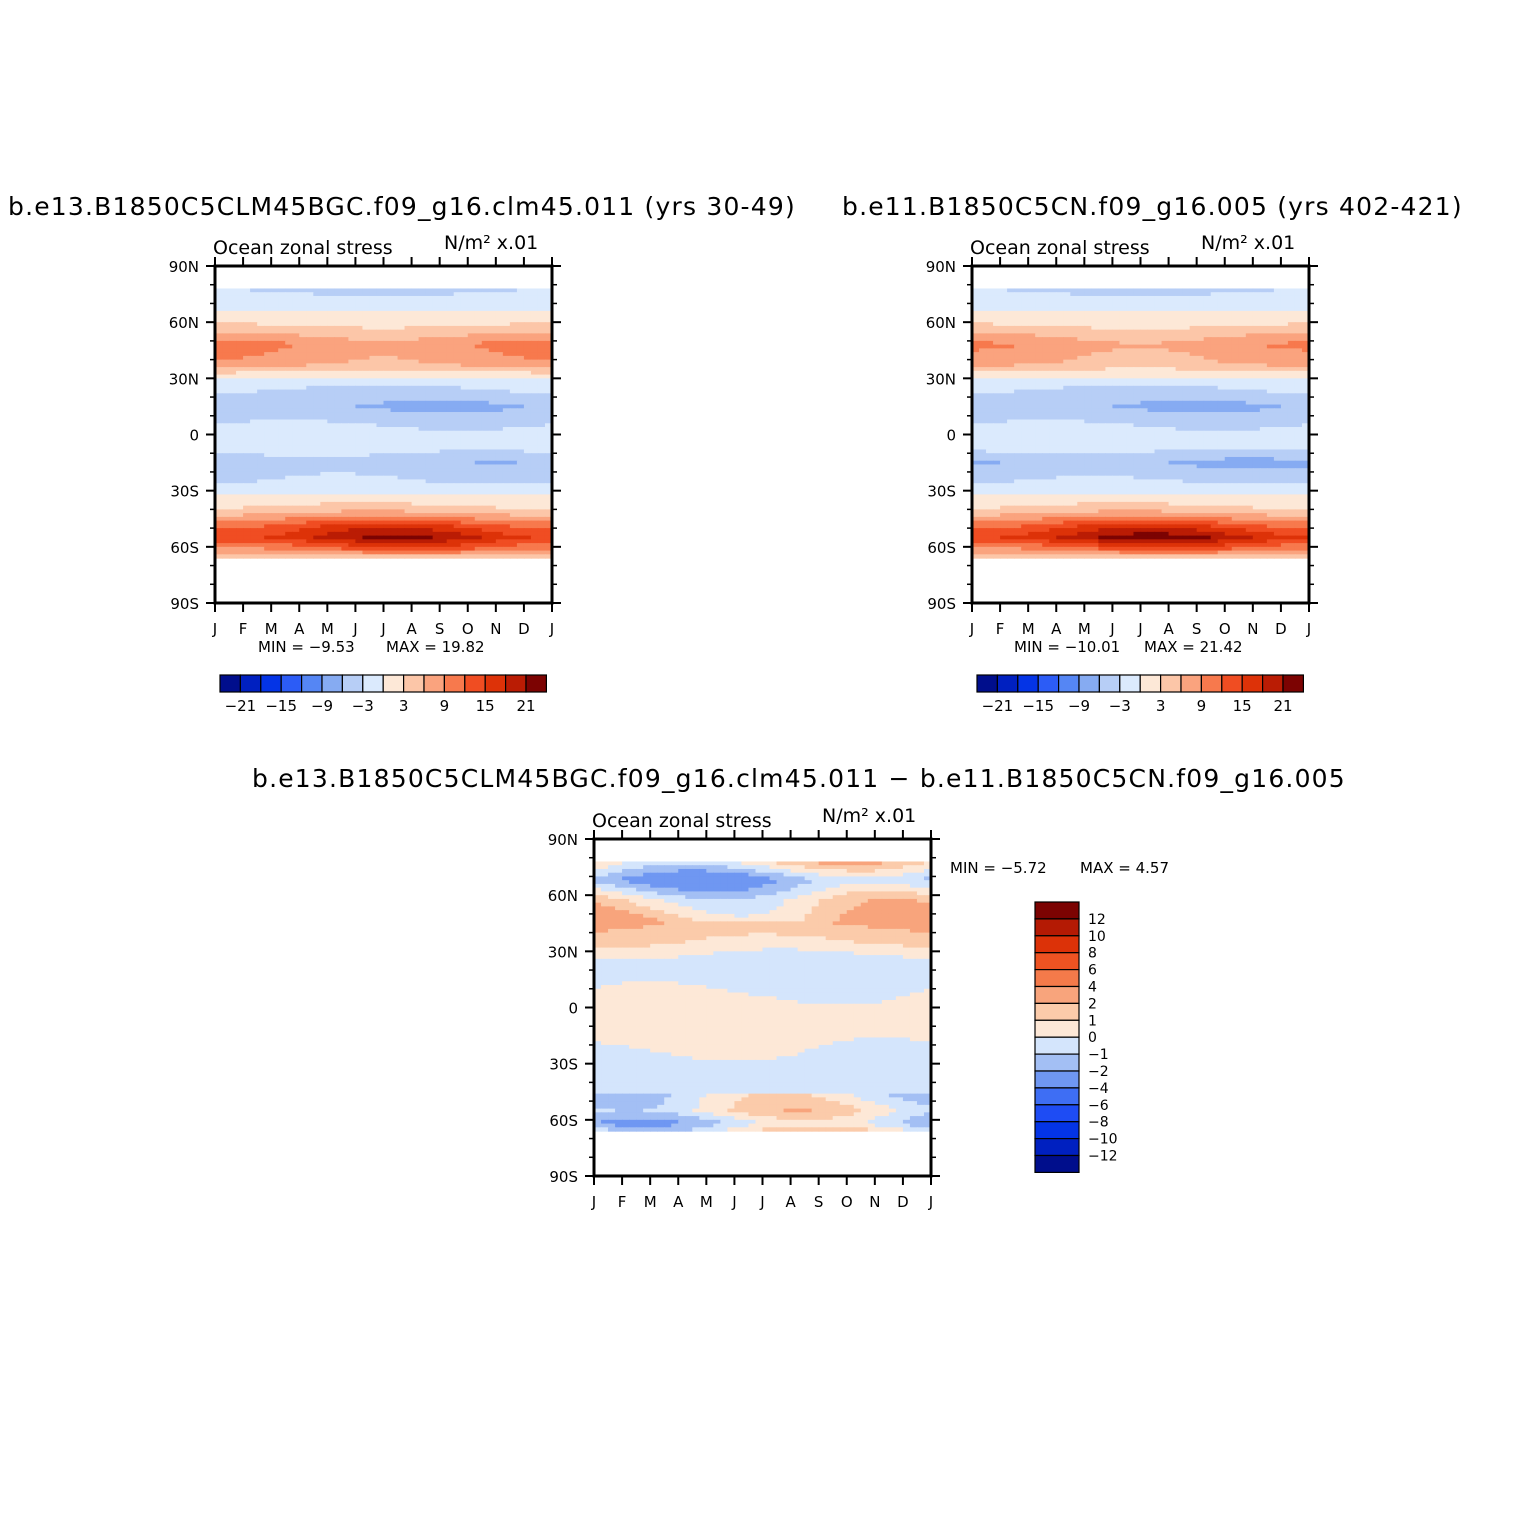  Describe the element at coordinates (184, 379) in the screenshot. I see `y-tick-label: 30N` at that location.